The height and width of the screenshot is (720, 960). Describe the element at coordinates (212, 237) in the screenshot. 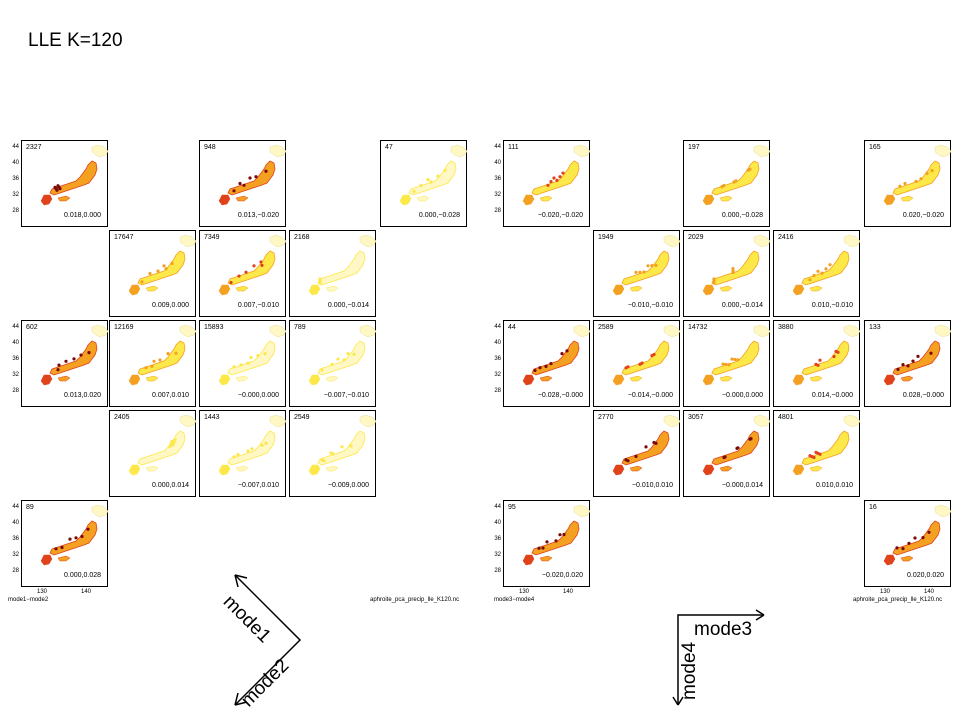

I see `panel-count: 7349` at that location.